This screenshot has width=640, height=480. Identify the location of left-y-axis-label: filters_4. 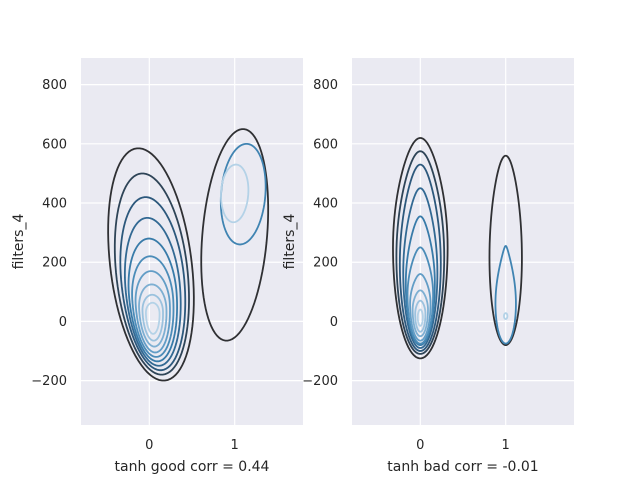
(19, 242).